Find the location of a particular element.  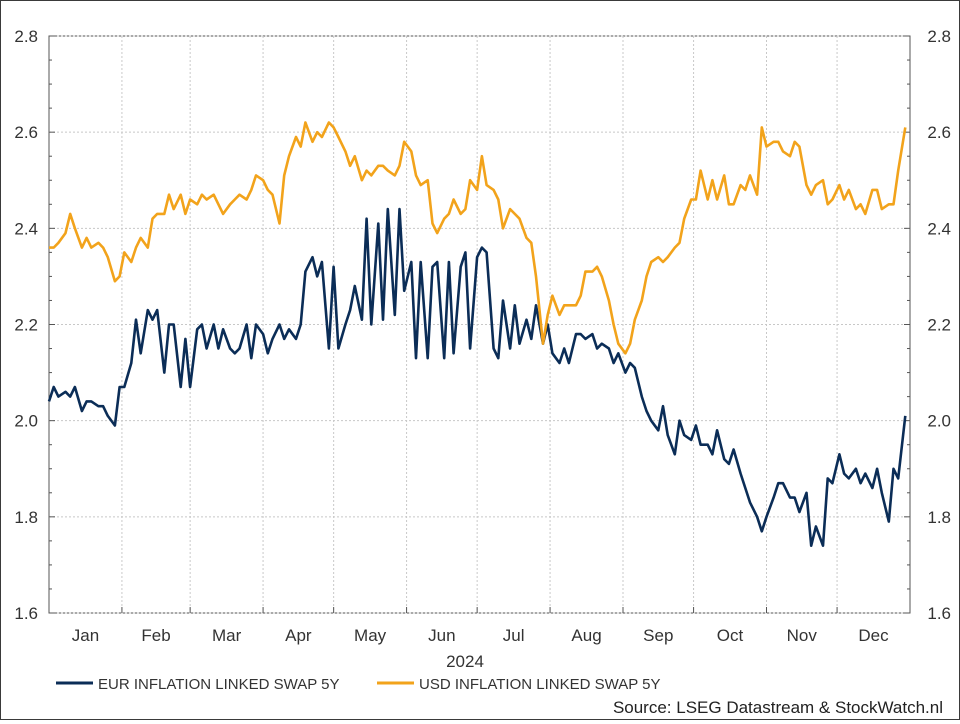

y-axis-right: 1.6 1.8 2.0 2.2 2.4 2.6 2.8 is located at coordinates (927, 325).